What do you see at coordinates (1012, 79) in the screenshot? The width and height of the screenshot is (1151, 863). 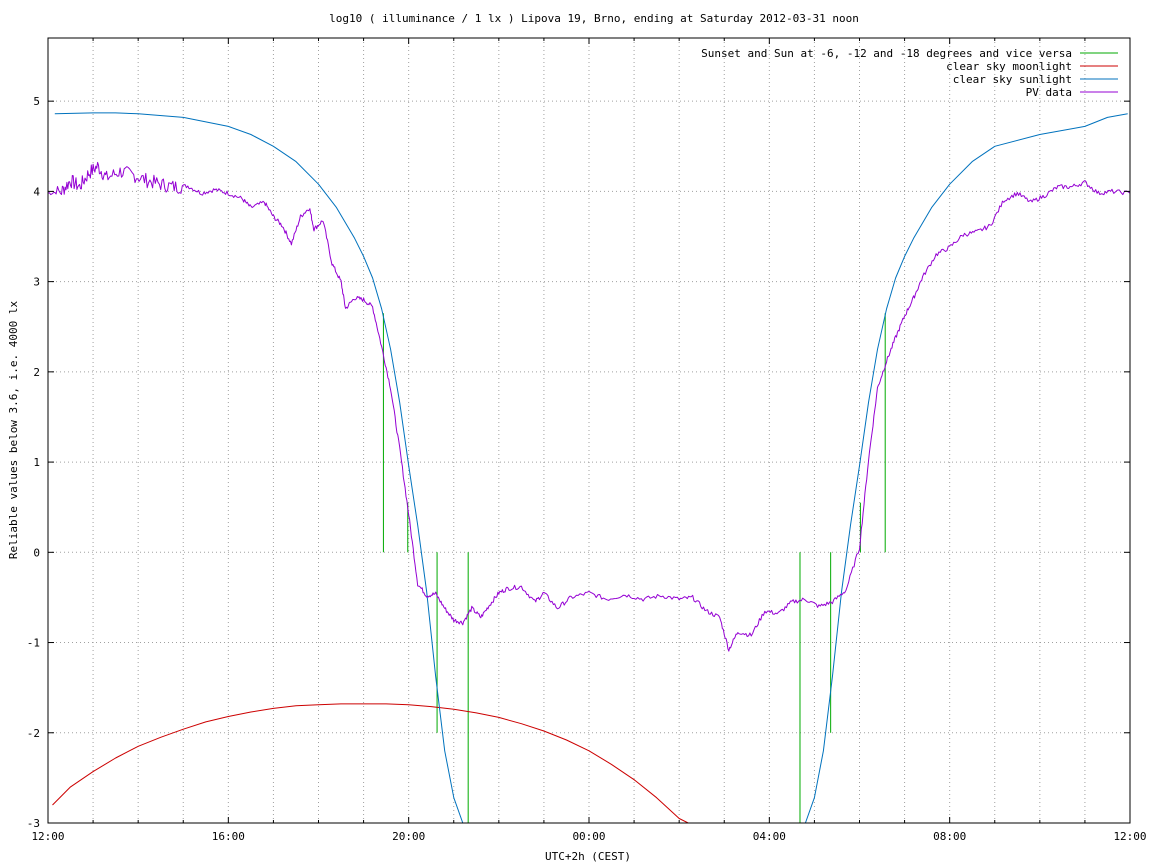 I see `legend-label: clear sky sunlight` at bounding box center [1012, 79].